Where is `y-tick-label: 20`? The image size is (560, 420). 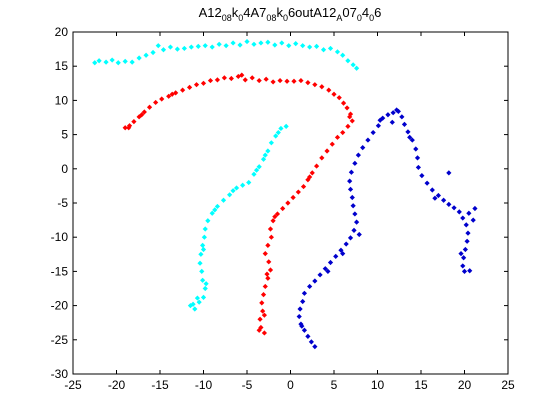
y-tick-label: 20 is located at coordinates (62, 32).